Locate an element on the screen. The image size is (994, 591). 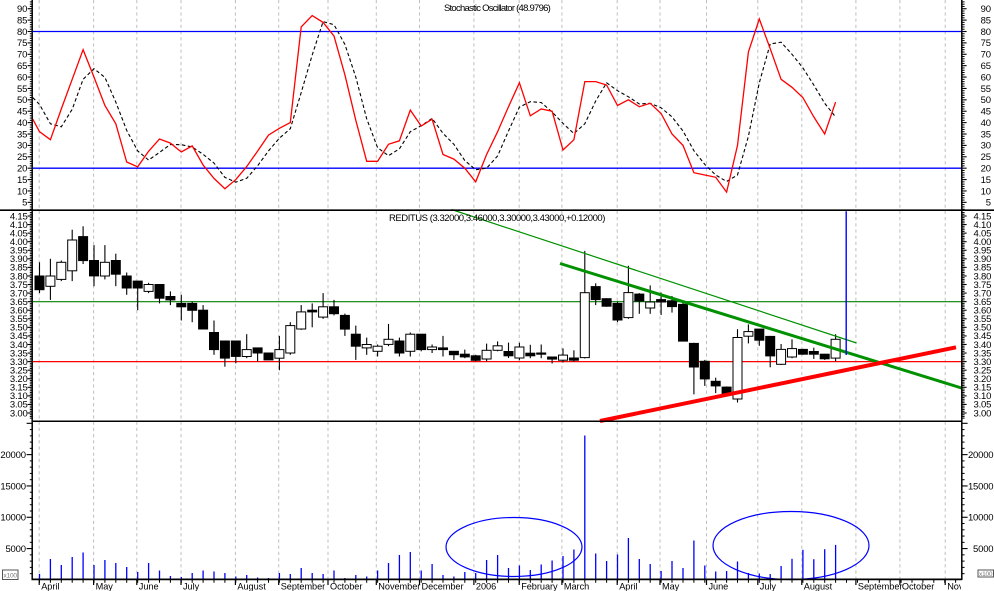
svg-text: 55 is located at coordinates (22, 89).